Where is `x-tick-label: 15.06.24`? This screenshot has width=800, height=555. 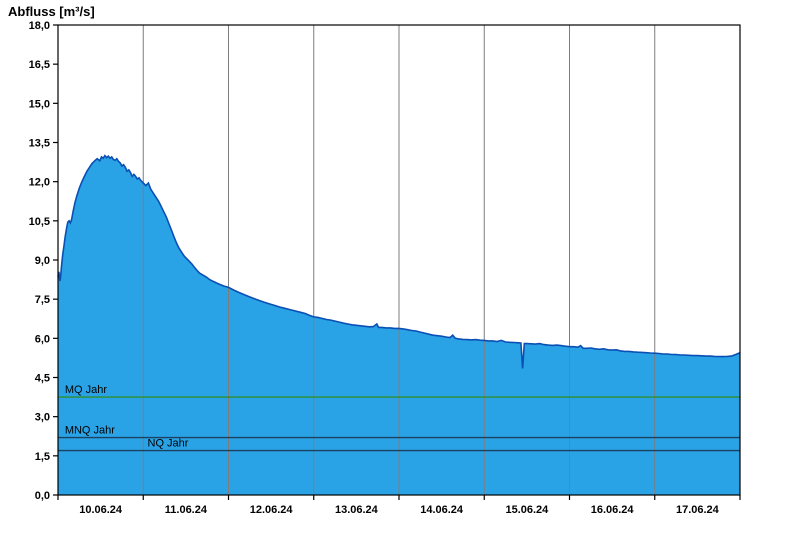
x-tick-label: 15.06.24 is located at coordinates (527, 510).